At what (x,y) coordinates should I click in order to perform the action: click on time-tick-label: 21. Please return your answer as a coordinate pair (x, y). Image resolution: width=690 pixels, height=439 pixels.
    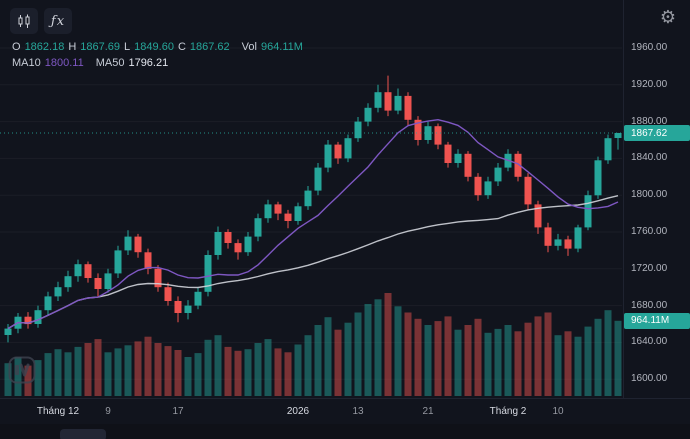
    Looking at the image, I should click on (428, 411).